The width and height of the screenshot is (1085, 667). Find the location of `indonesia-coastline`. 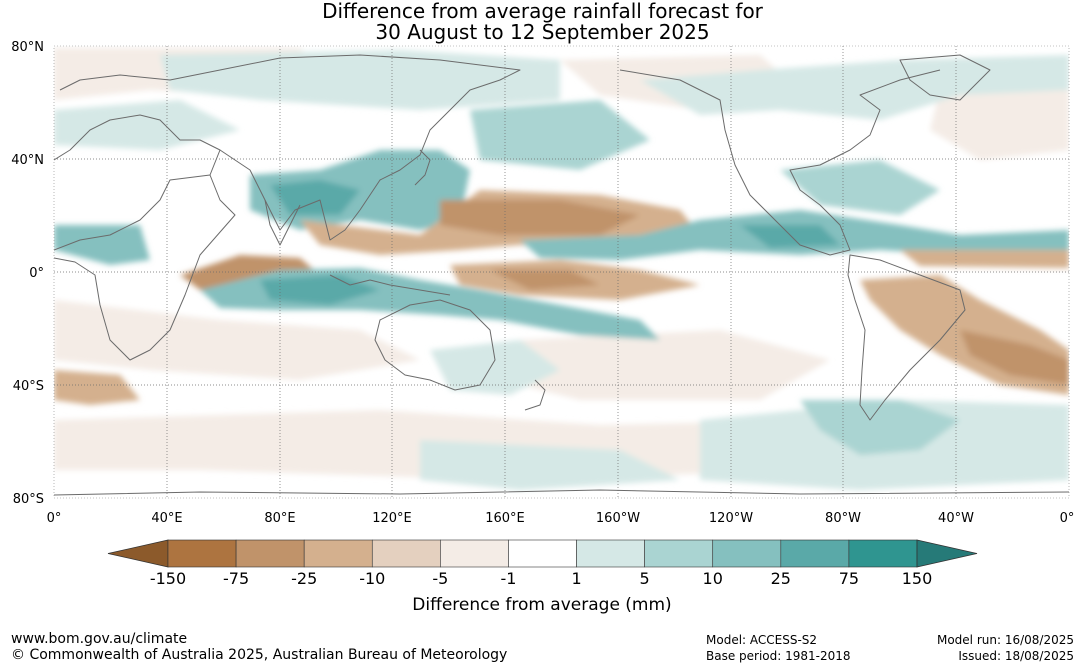

indonesia-coastline is located at coordinates (390, 285).